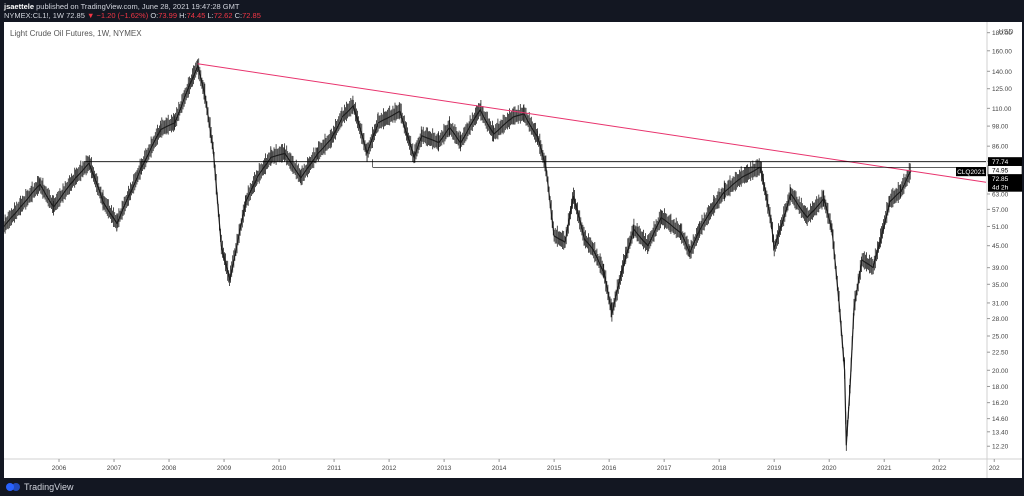  Describe the element at coordinates (154, 15) in the screenshot. I see `open-label: O:` at that location.